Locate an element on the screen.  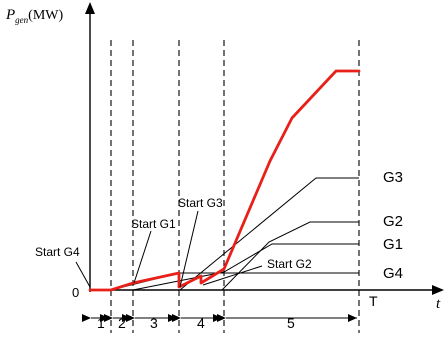
generator-line-g3 is located at coordinates (269, 234).